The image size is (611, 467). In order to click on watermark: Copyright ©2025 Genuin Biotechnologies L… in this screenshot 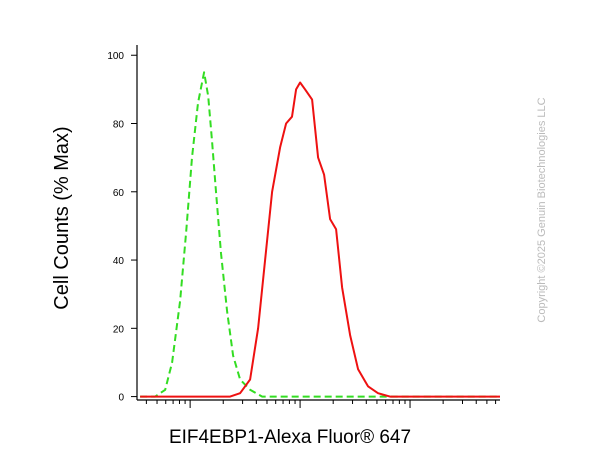, I will do `click(542, 209)`.